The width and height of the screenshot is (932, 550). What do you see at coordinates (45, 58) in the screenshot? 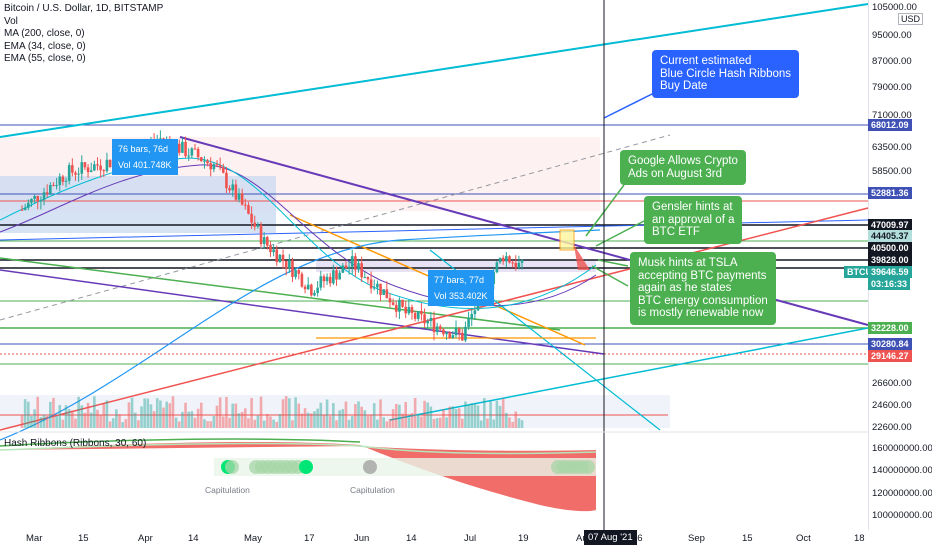
I see `legend-ema55: EMA (55, close, 0)` at bounding box center [45, 58].